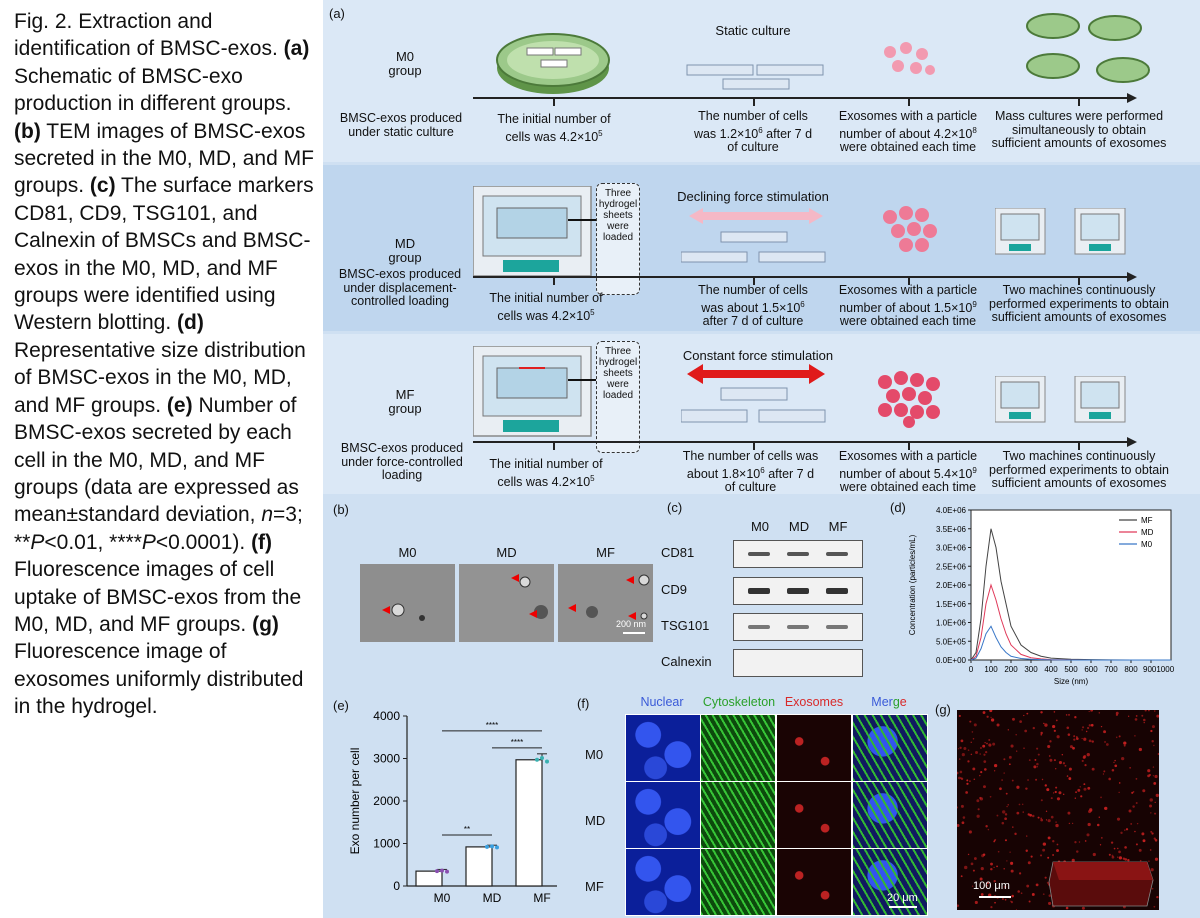 This screenshot has width=1200, height=918. I want to click on caption-c-label: (c), so click(102, 186).